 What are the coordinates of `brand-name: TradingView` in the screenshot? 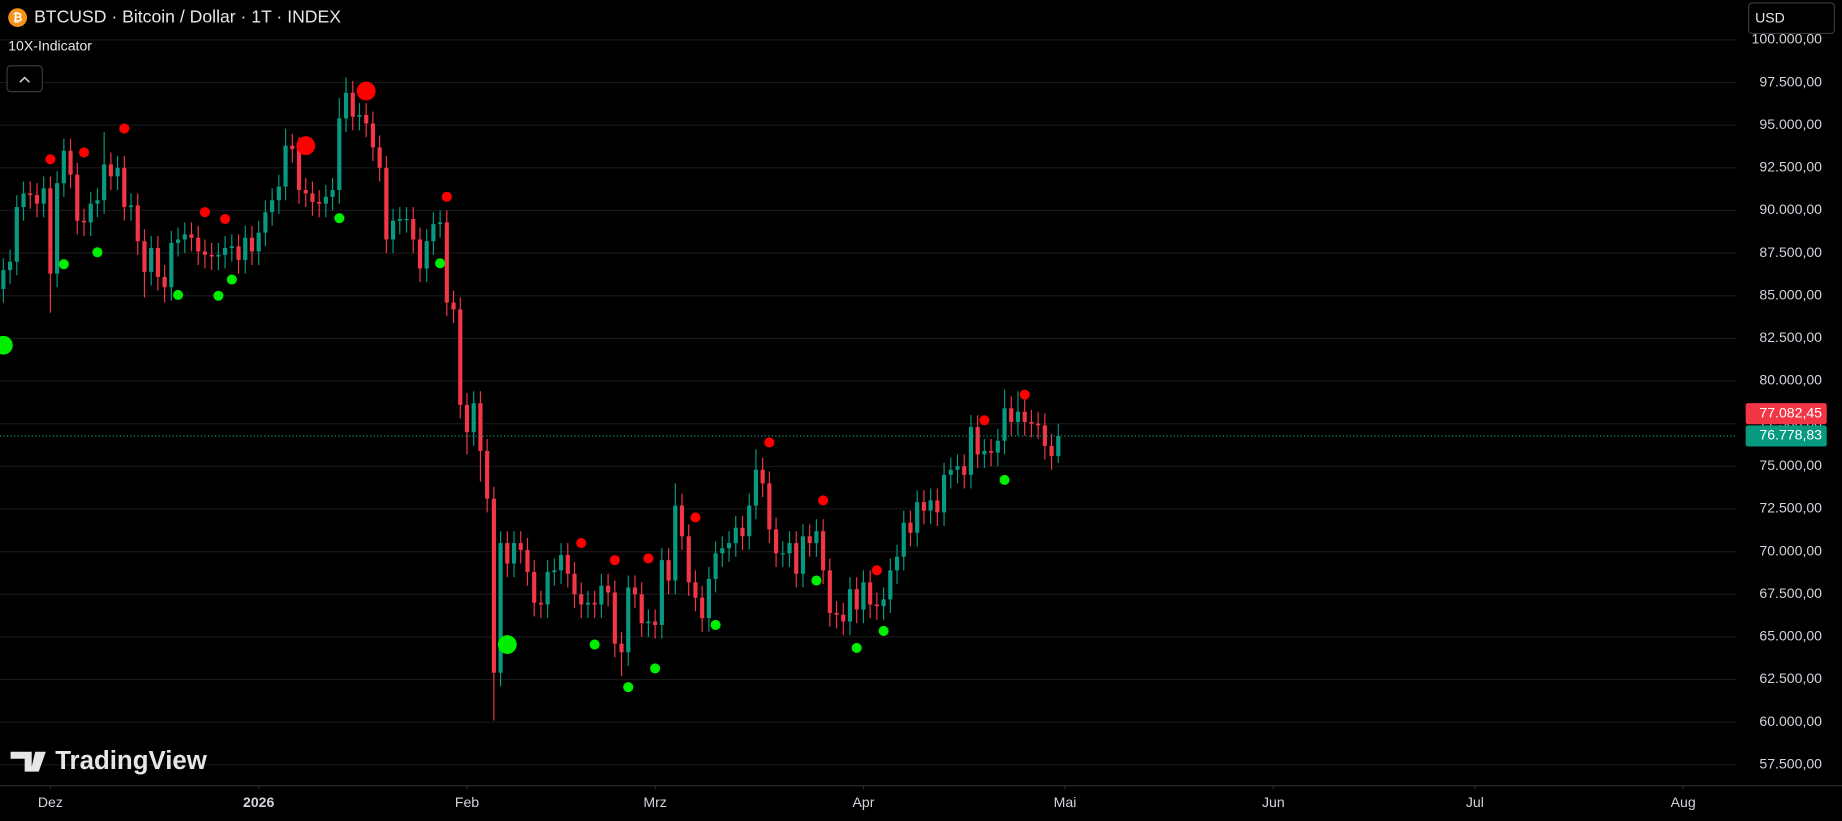 It's located at (131, 761).